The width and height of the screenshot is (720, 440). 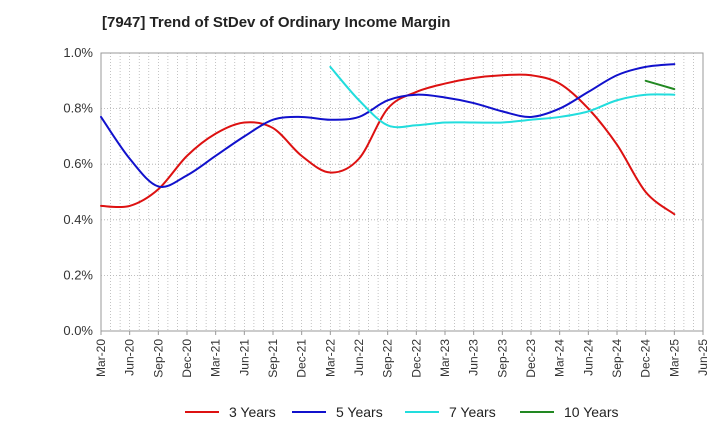 What do you see at coordinates (531, 358) in the screenshot?
I see `x-tick-label: Dec-23` at bounding box center [531, 358].